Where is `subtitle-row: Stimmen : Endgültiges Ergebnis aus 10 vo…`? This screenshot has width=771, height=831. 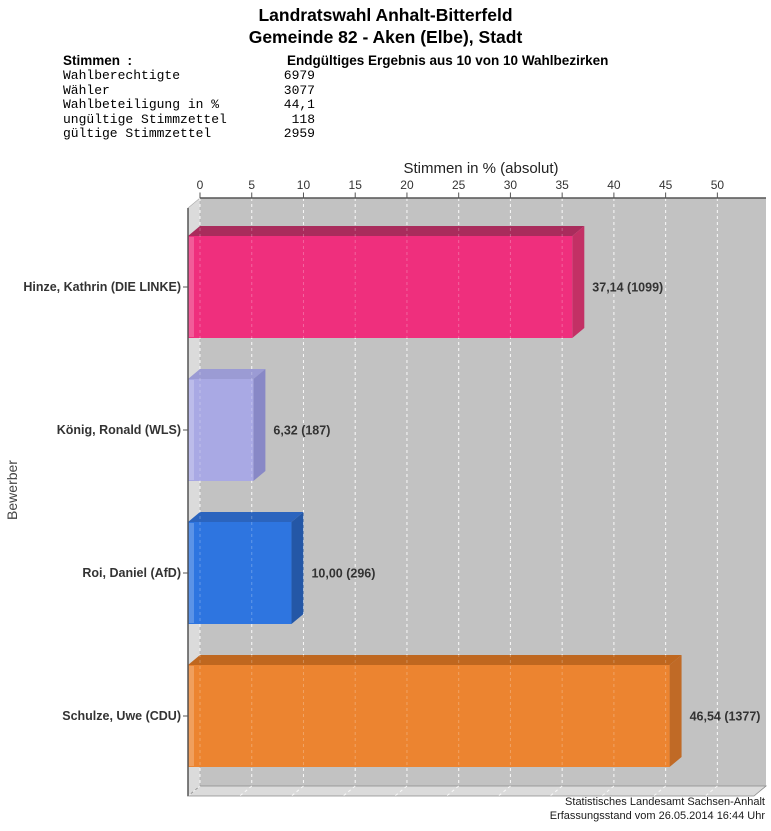 subtitle-row: Stimmen : Endgültiges Ergebnis aus 10 vo… is located at coordinates (385, 61).